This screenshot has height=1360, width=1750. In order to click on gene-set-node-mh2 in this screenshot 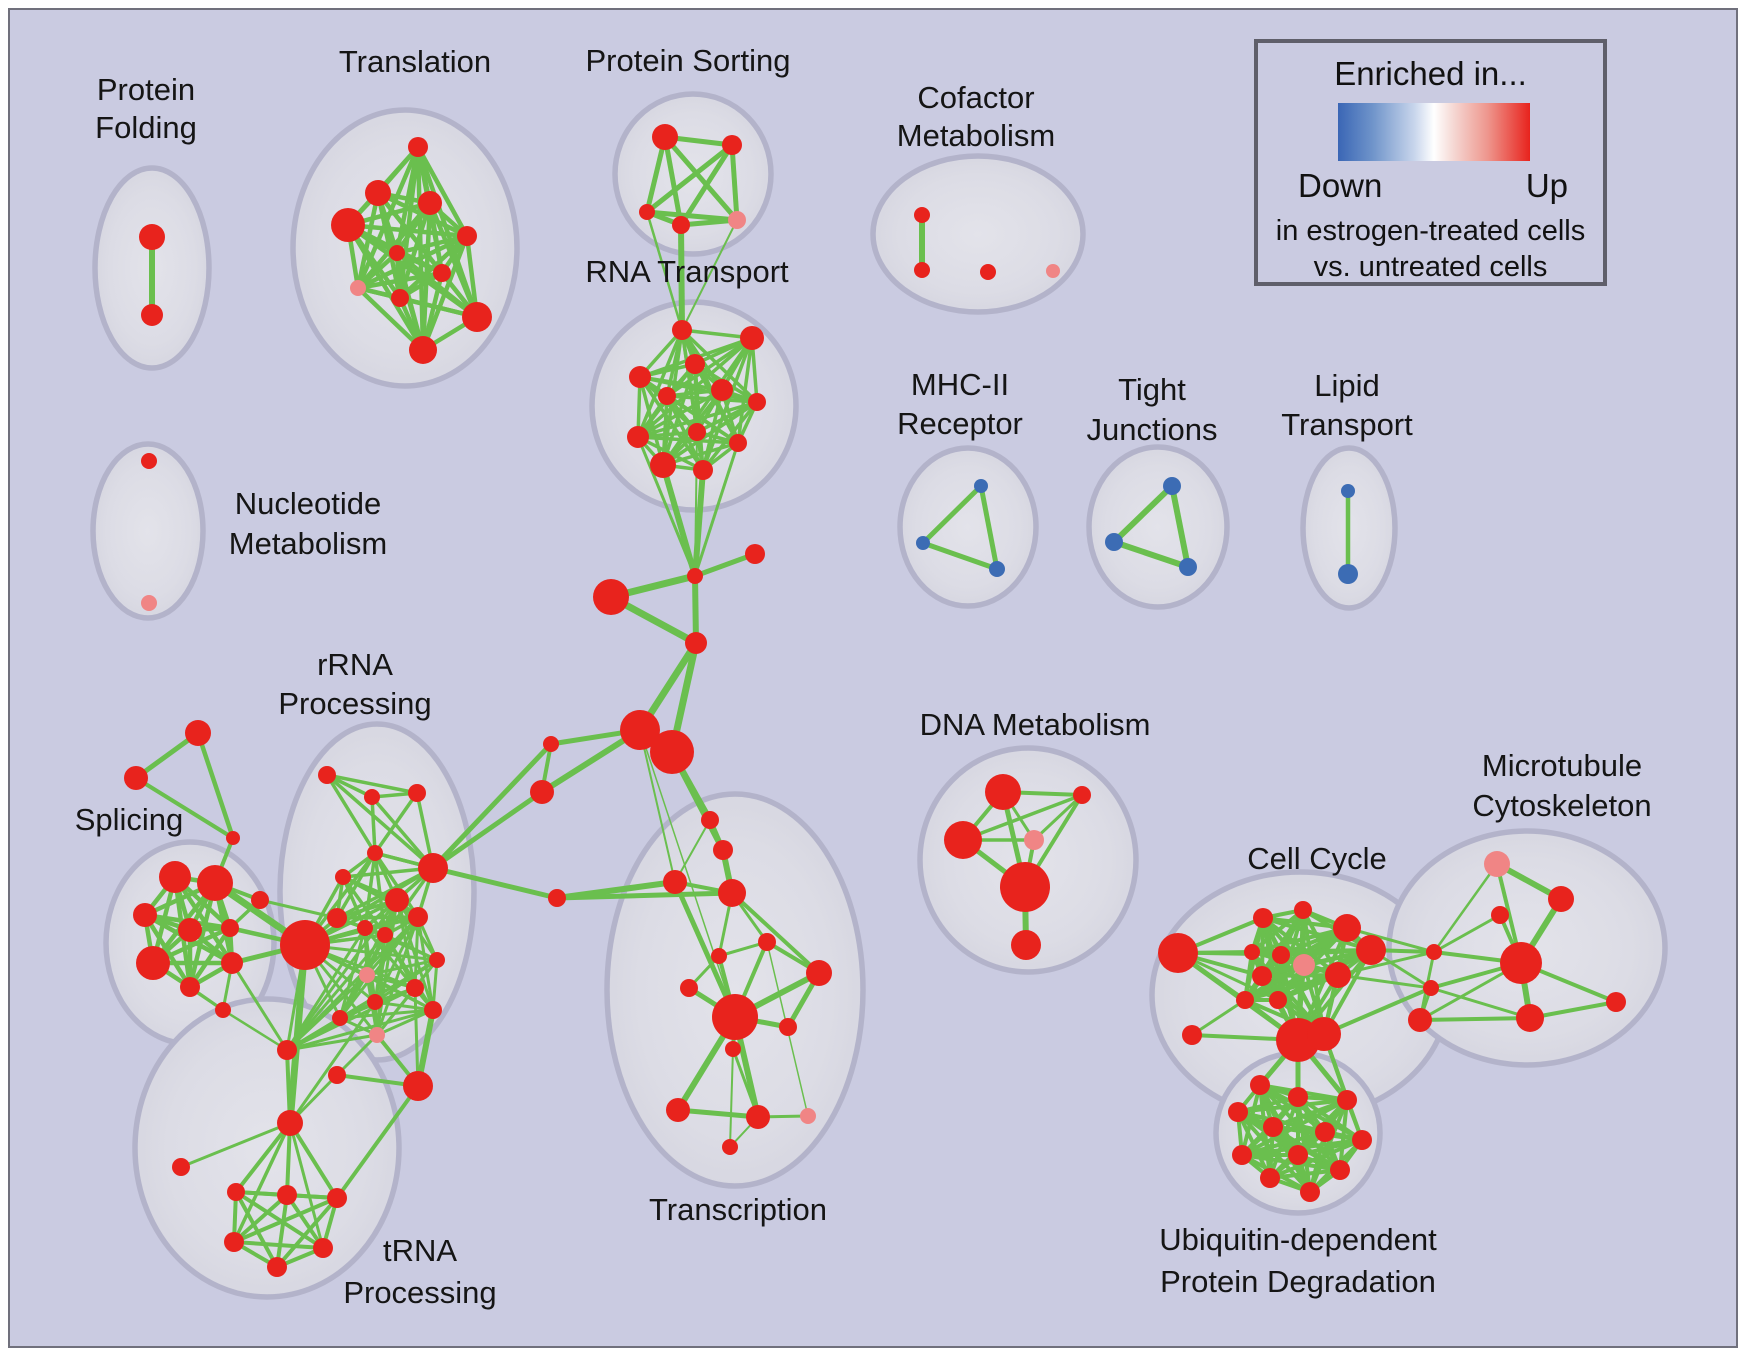, I will do `click(923, 543)`.